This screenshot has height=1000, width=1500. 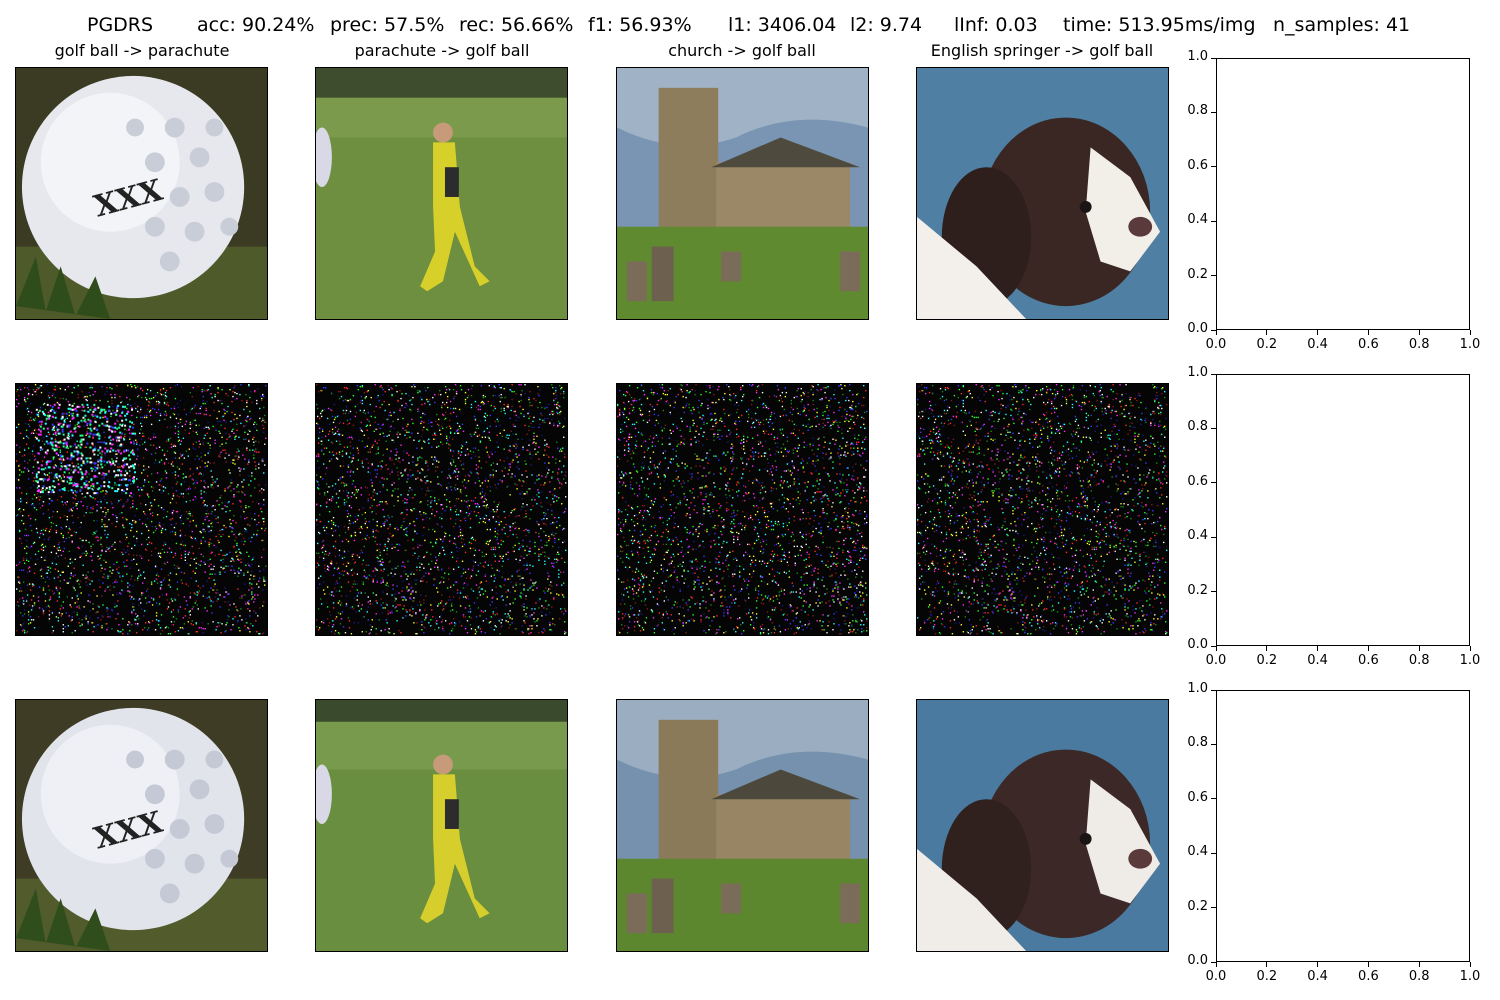 I want to click on original-image-golf-ball: XXX, so click(x=141, y=193).